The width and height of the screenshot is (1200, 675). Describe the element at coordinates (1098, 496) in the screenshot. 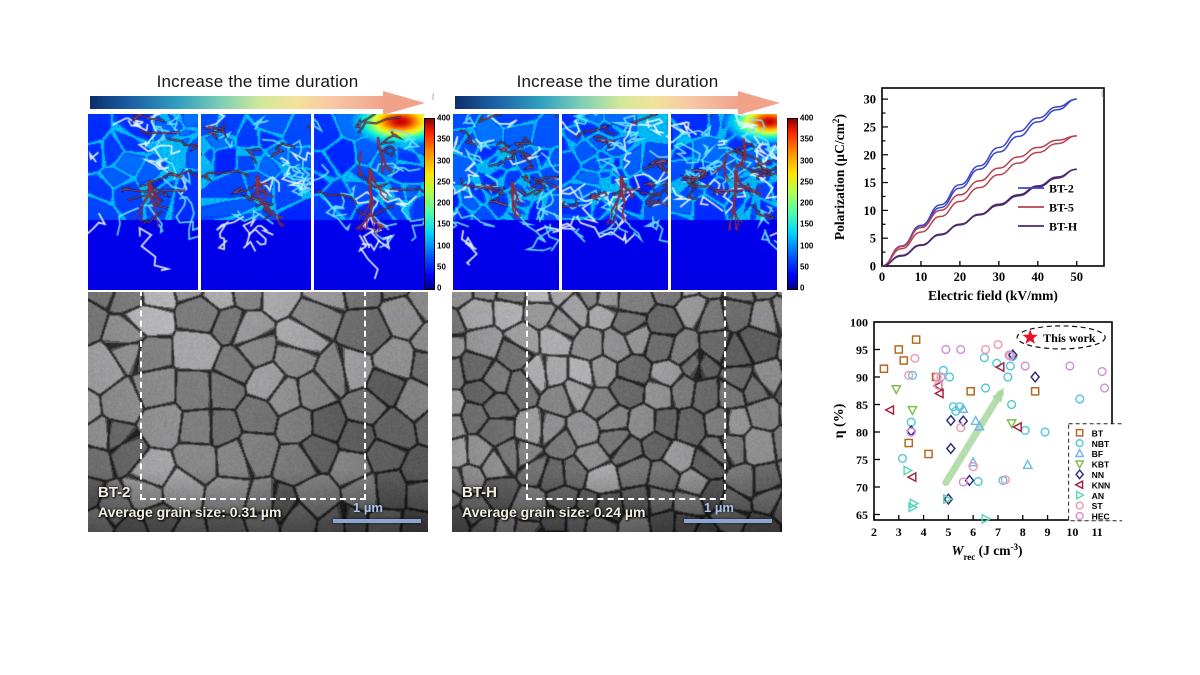

I see `scatter-legend-label: AN` at that location.